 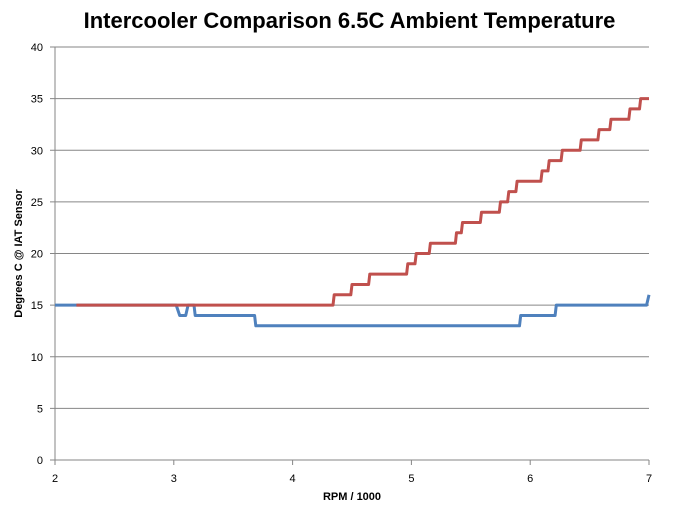 What do you see at coordinates (352, 497) in the screenshot?
I see `x-axis-label: RPM / 1000` at bounding box center [352, 497].